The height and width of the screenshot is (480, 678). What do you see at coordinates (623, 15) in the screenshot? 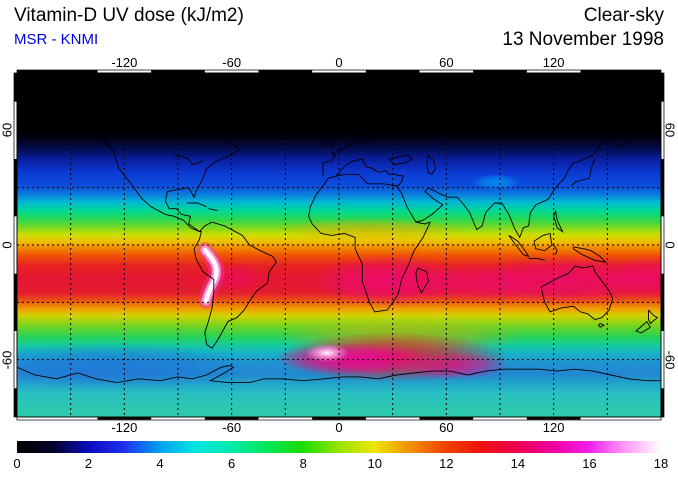
I see `condition-label: Clear-sky` at bounding box center [623, 15].